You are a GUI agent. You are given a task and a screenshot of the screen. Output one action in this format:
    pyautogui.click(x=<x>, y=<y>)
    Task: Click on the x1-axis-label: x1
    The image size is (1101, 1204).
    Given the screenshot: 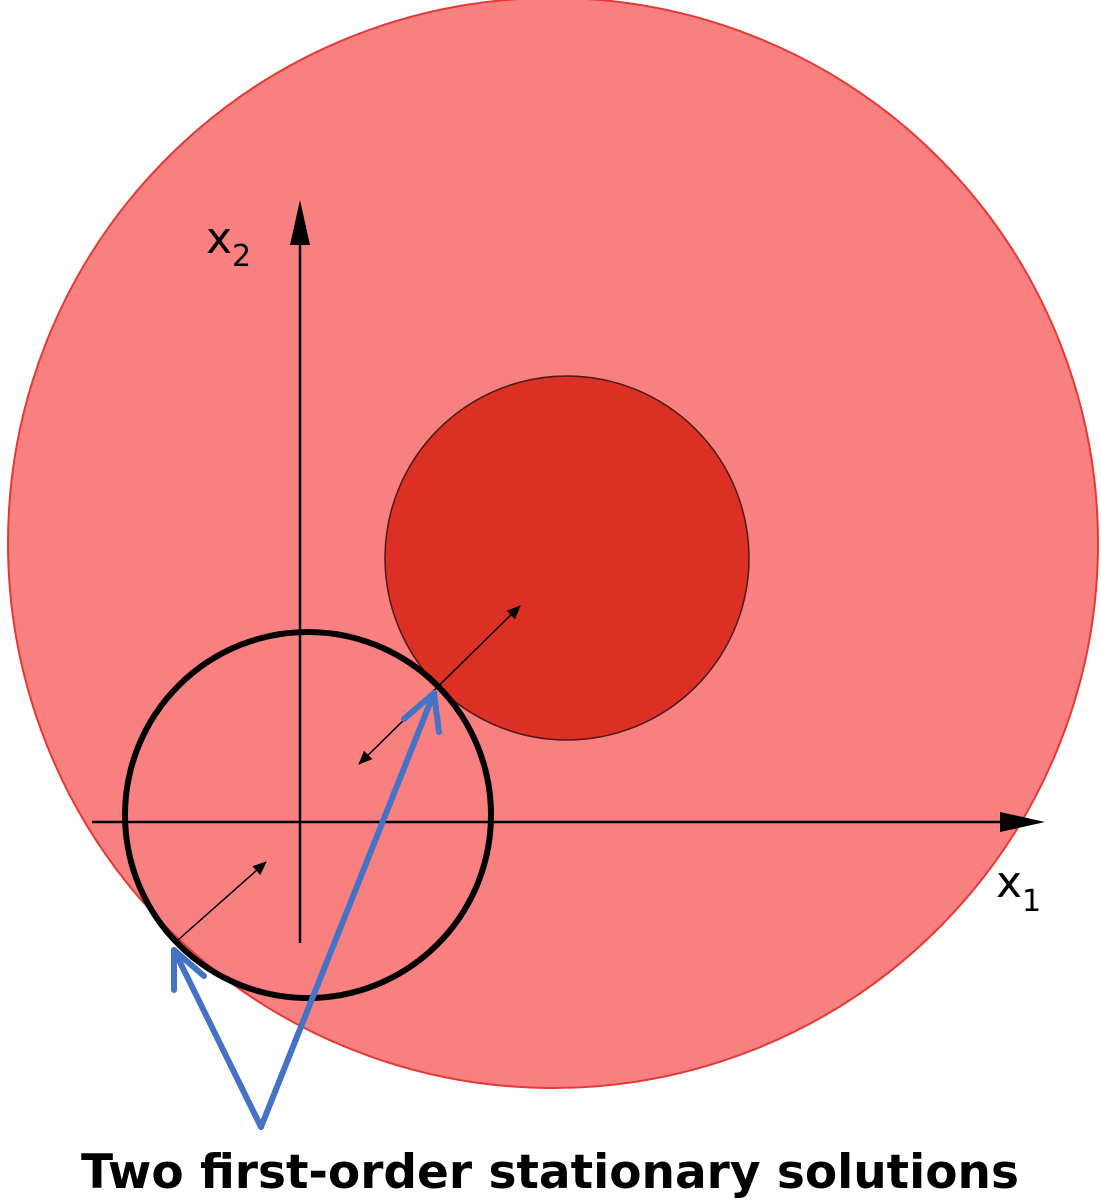 What is the action you would take?
    pyautogui.click(x=1018, y=888)
    